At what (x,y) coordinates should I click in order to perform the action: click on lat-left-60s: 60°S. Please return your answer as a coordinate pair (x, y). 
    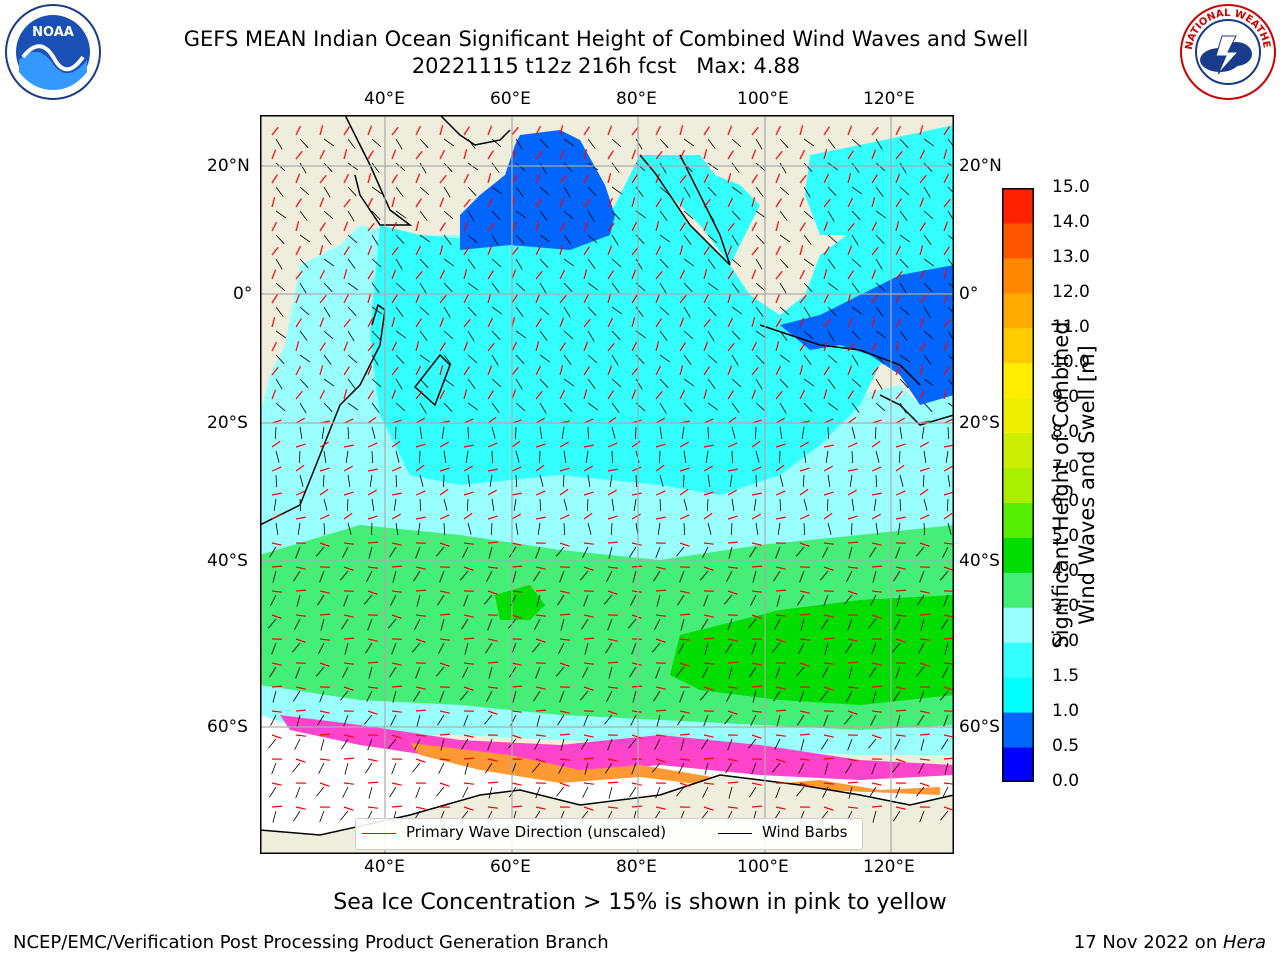
    Looking at the image, I should click on (227, 727).